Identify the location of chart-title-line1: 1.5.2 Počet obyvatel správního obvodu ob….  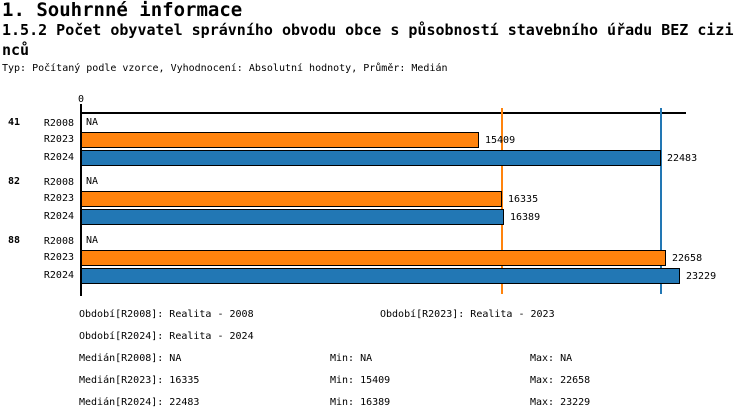
(368, 30).